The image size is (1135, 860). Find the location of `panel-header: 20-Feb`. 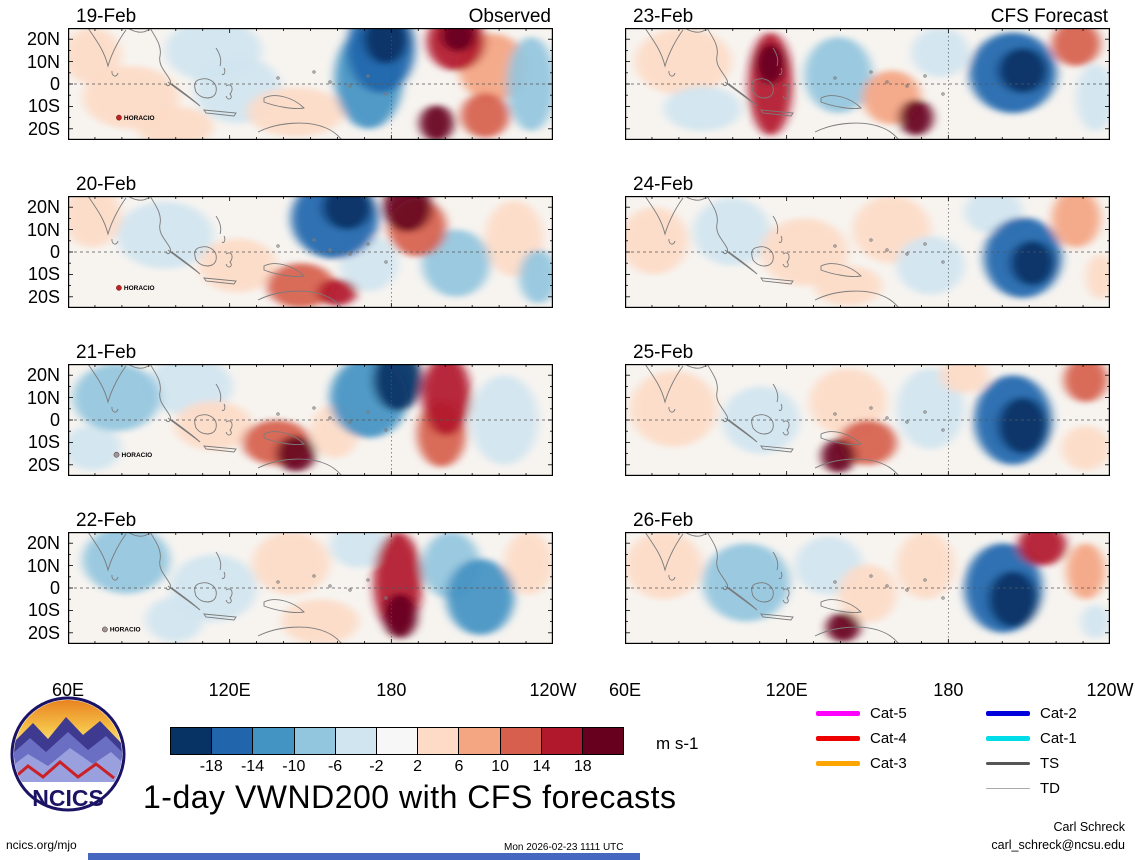

panel-header: 20-Feb is located at coordinates (310, 184).